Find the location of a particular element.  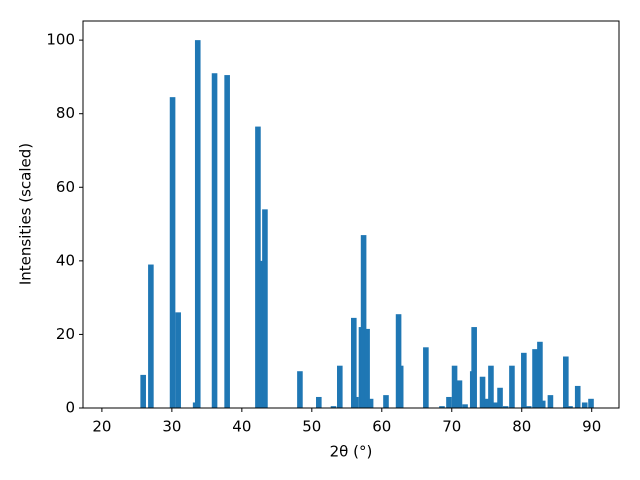

y-tick-label: 60 is located at coordinates (65, 187).